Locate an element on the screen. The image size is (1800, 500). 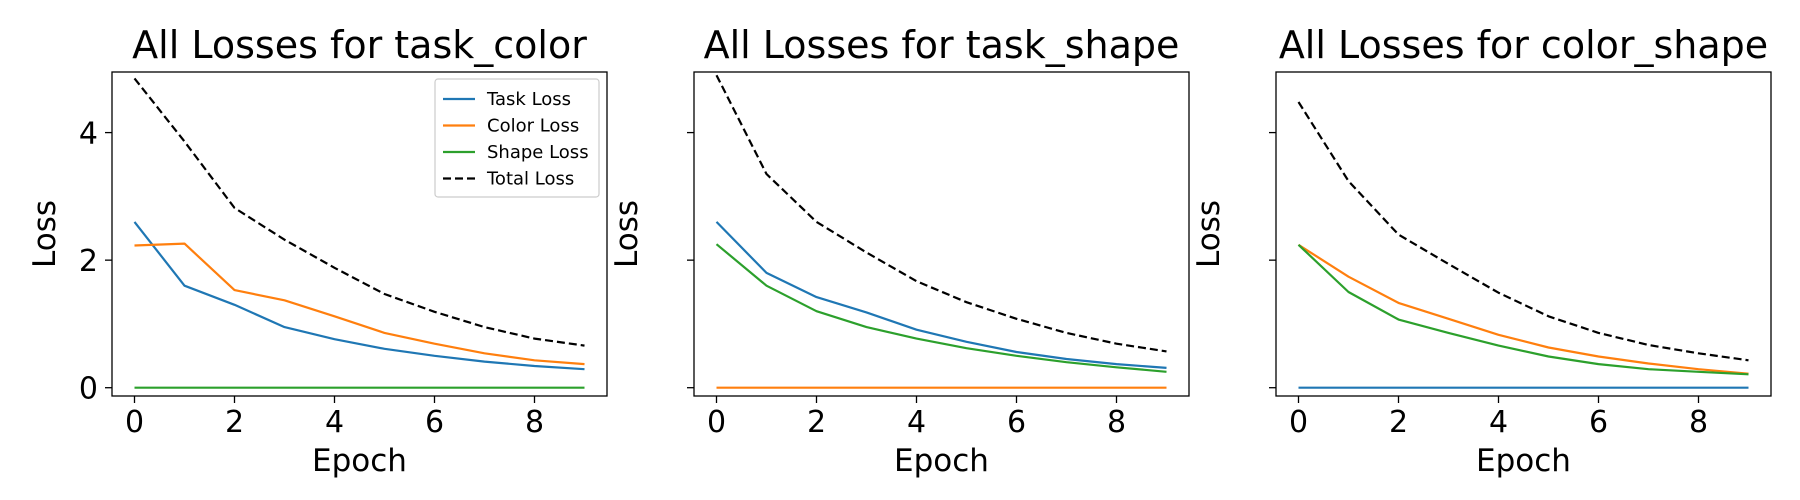
y-tick-label: 2 is located at coordinates (88, 261).